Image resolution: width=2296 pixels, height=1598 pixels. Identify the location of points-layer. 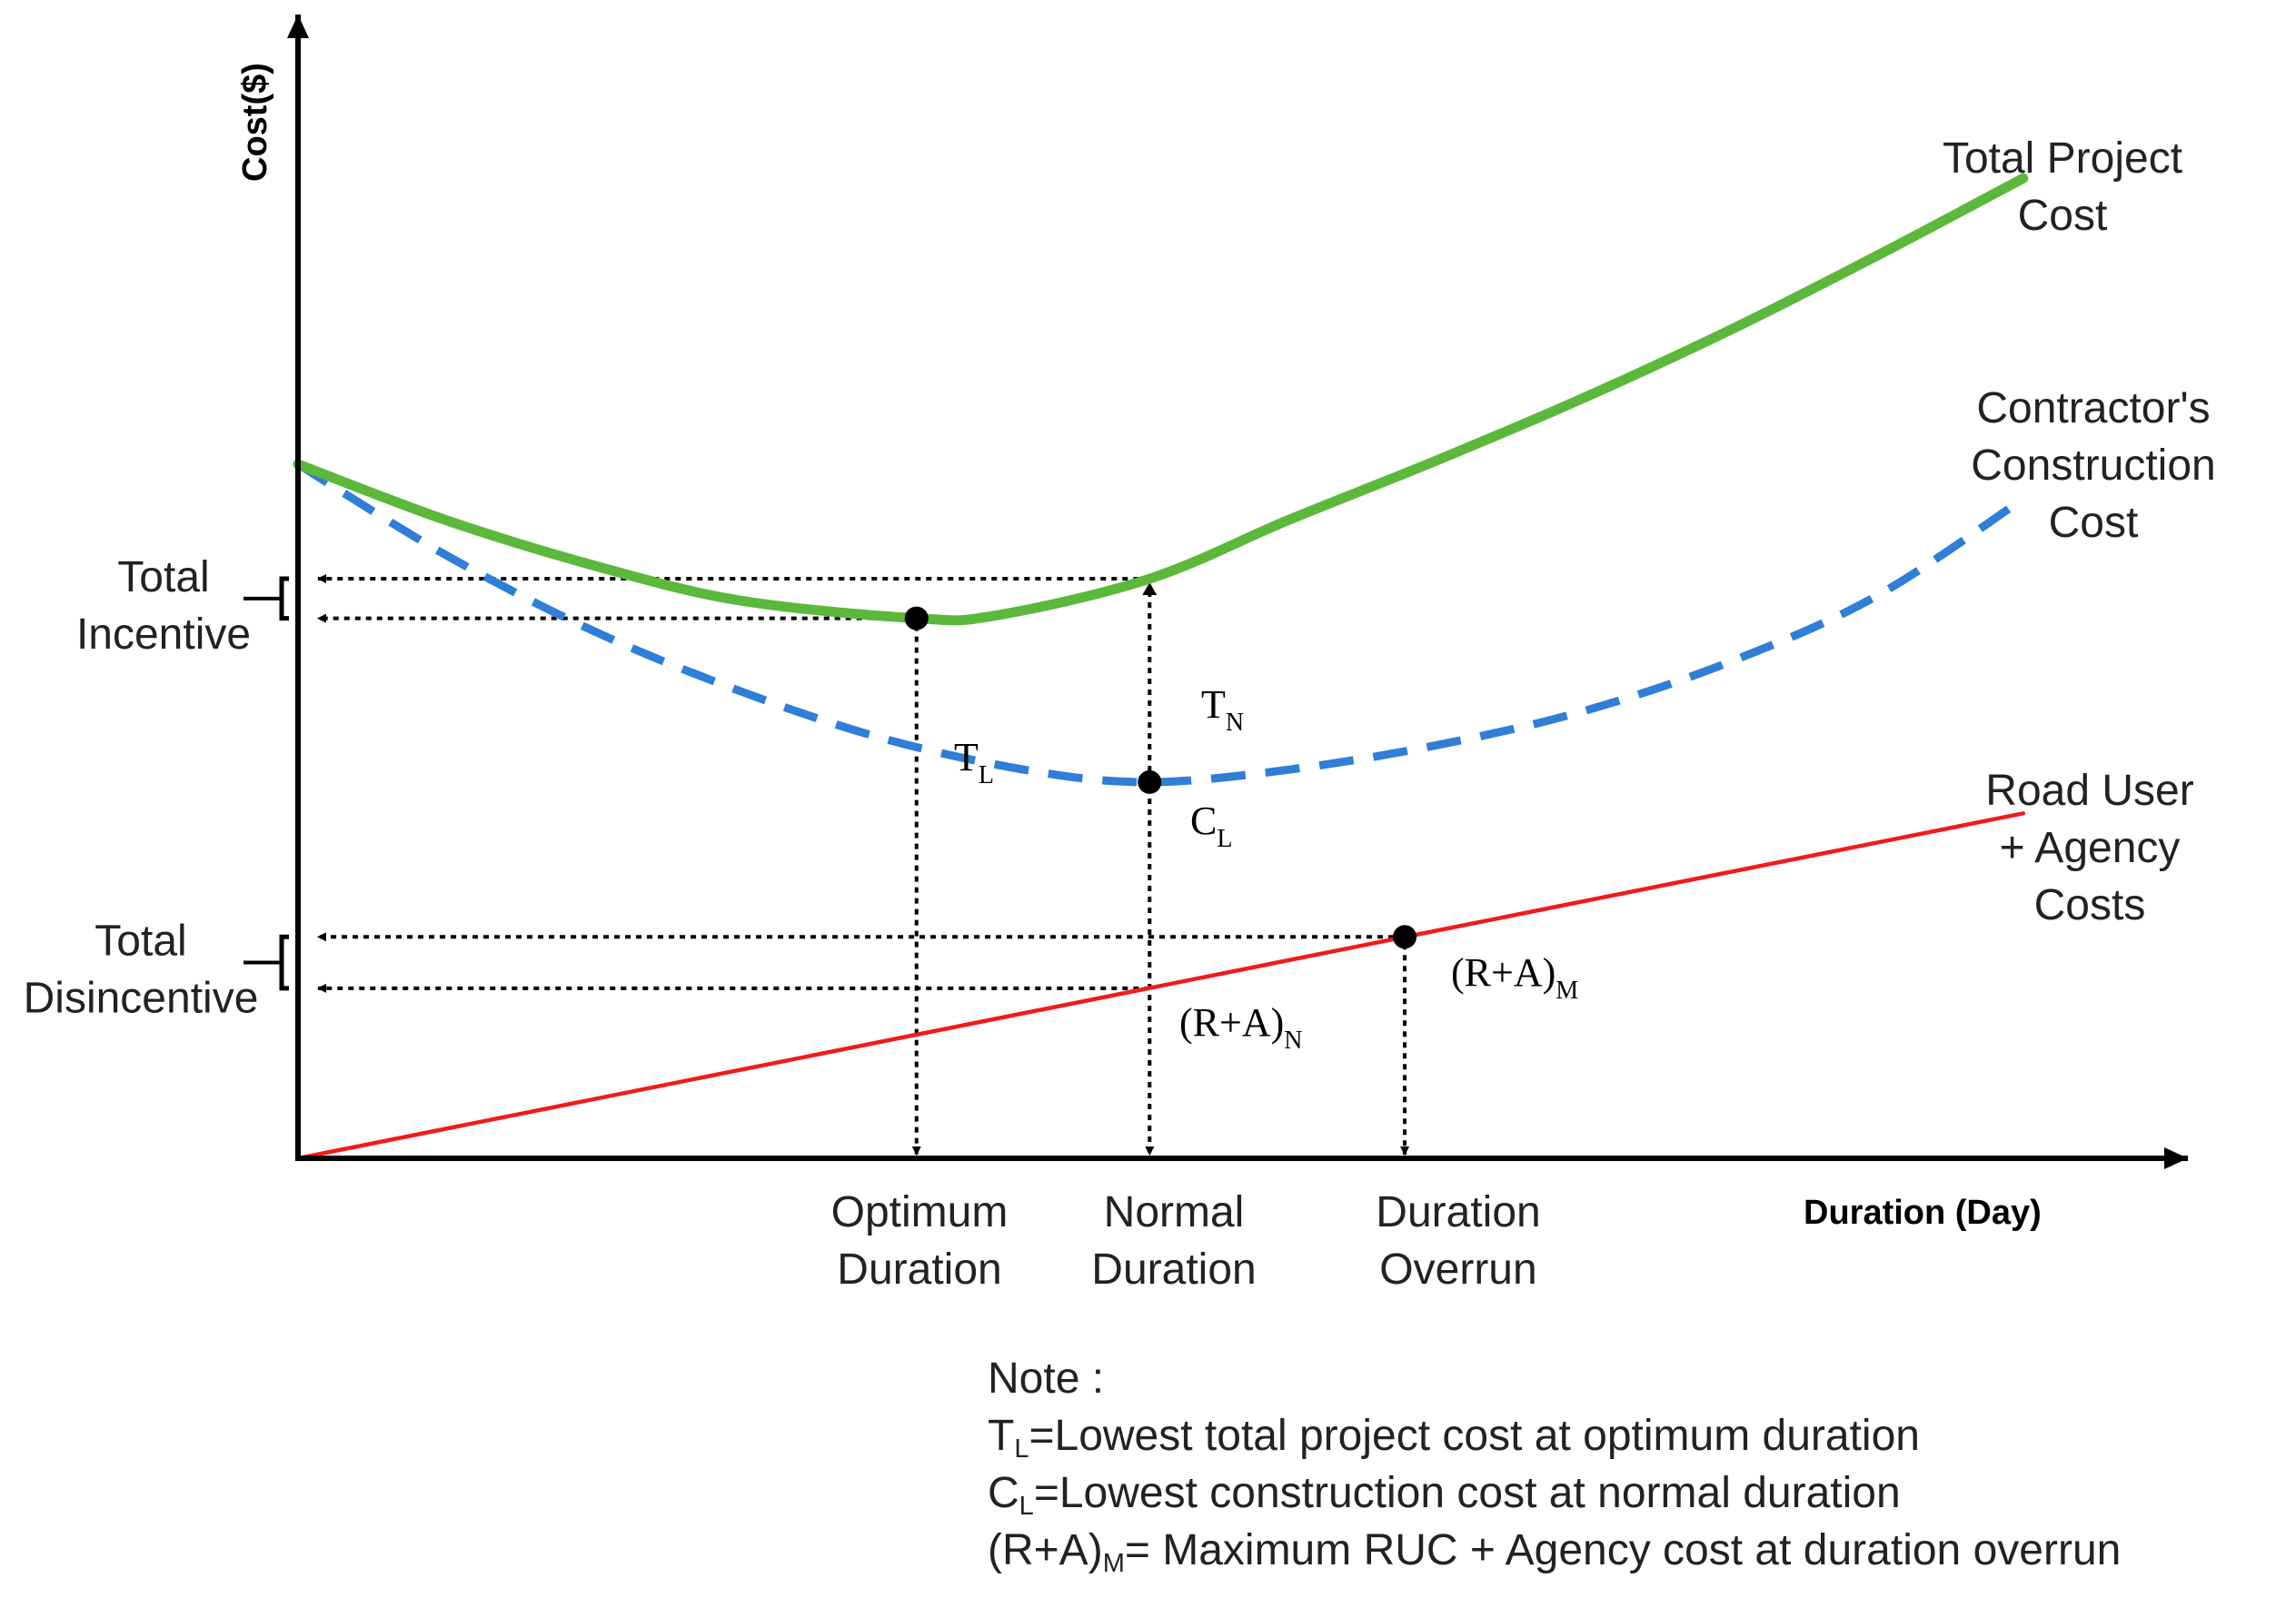
(1160, 777).